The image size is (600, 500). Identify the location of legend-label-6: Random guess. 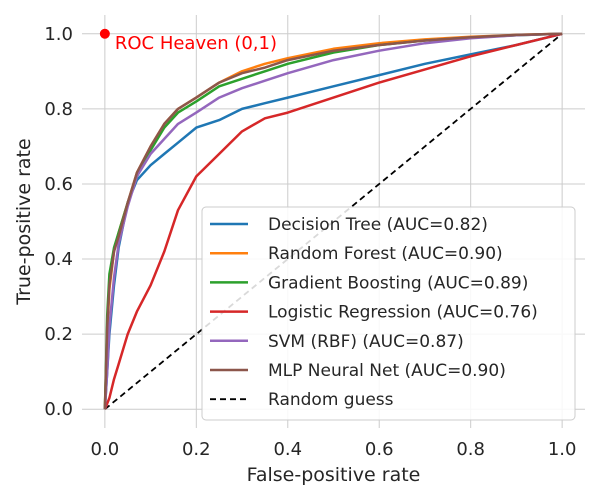
(331, 400).